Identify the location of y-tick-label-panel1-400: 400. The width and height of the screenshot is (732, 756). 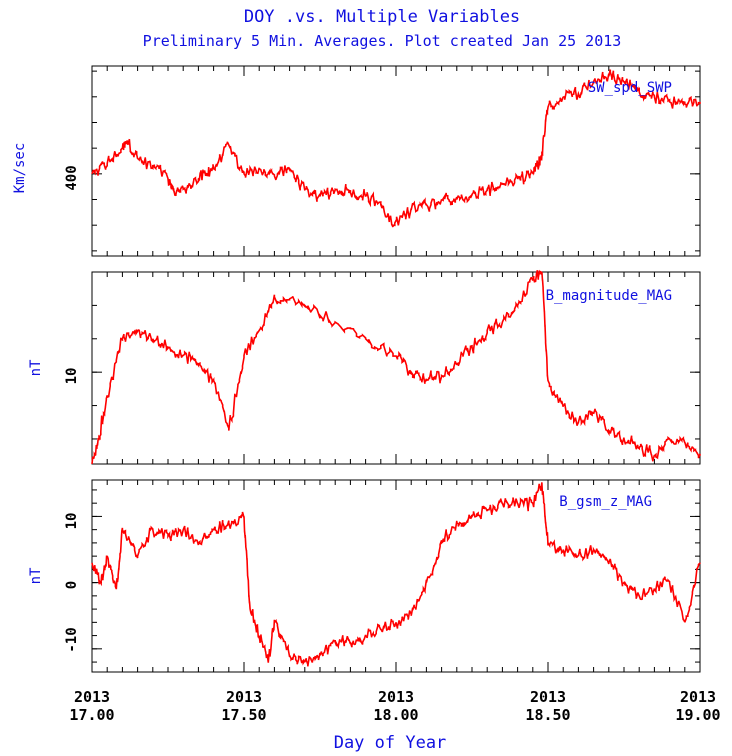
(72, 177).